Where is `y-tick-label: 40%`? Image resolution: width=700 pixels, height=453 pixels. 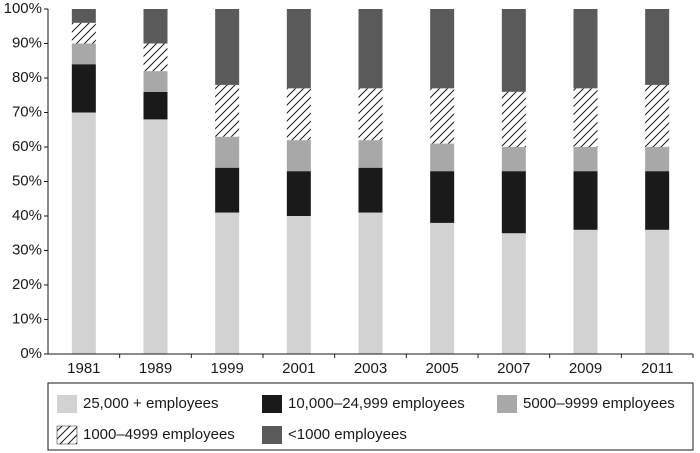 y-tick-label: 40% is located at coordinates (27, 215).